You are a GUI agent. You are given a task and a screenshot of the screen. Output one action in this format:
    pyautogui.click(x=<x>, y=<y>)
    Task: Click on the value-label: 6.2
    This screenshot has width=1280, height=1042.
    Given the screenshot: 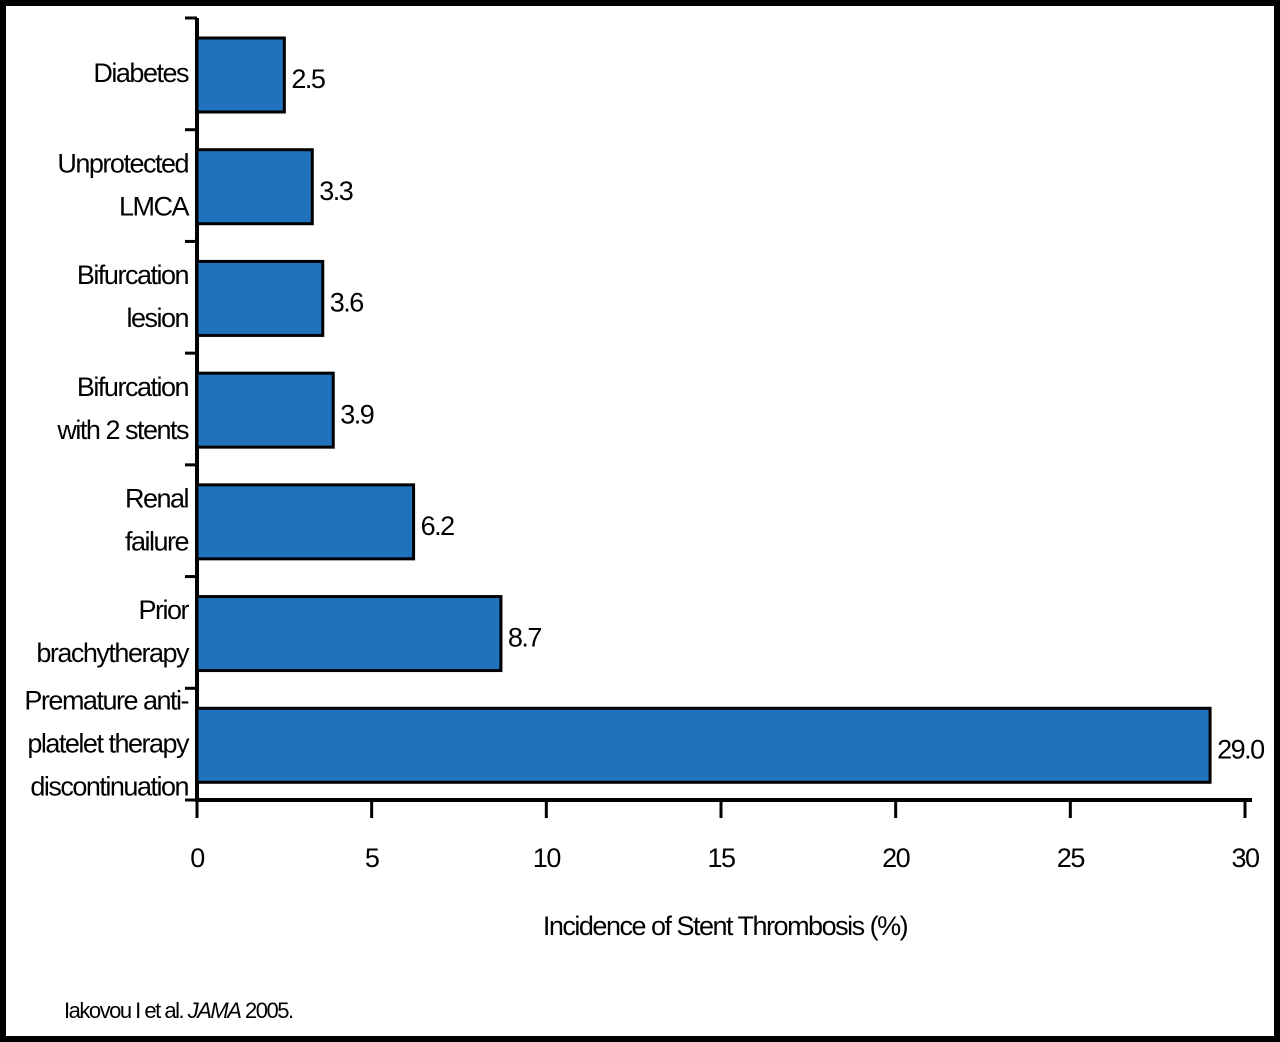 What is the action you would take?
    pyautogui.click(x=438, y=526)
    